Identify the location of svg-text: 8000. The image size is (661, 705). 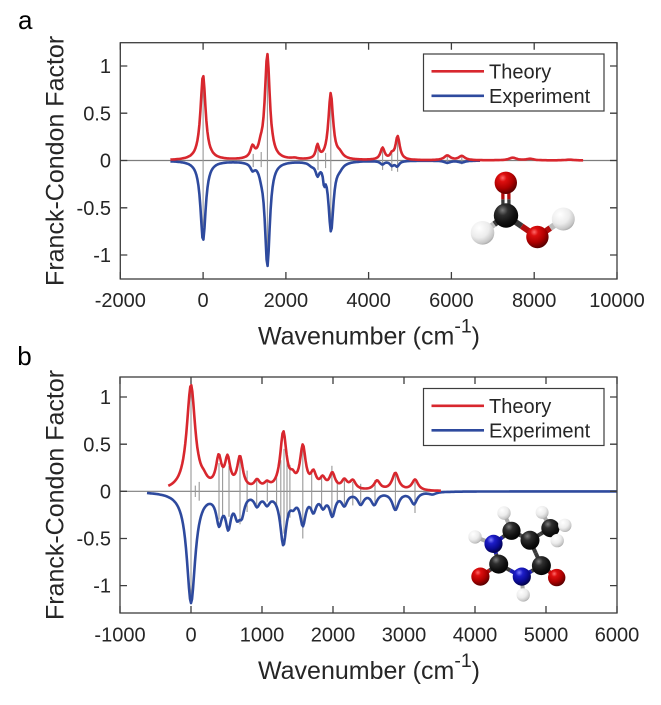
(534, 301).